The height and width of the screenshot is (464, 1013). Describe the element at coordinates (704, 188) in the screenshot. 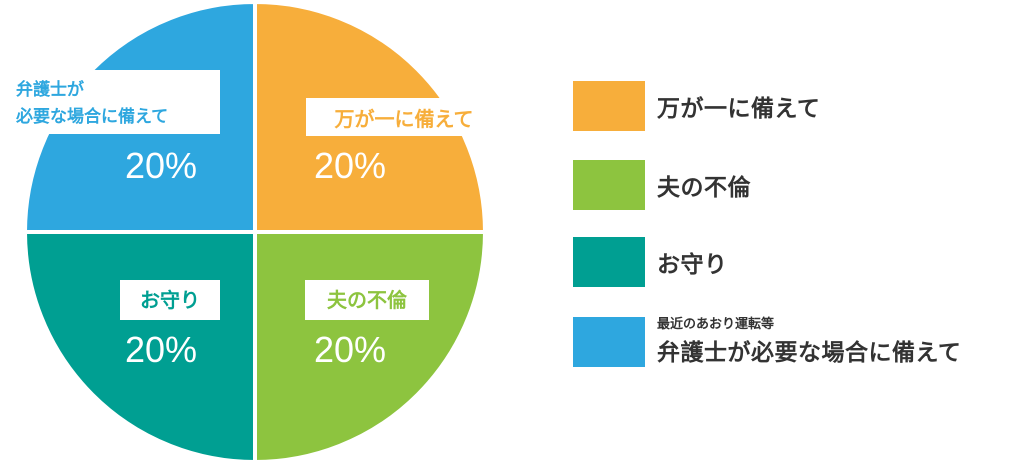

I see `legend-label-affair: 夫の不倫` at that location.